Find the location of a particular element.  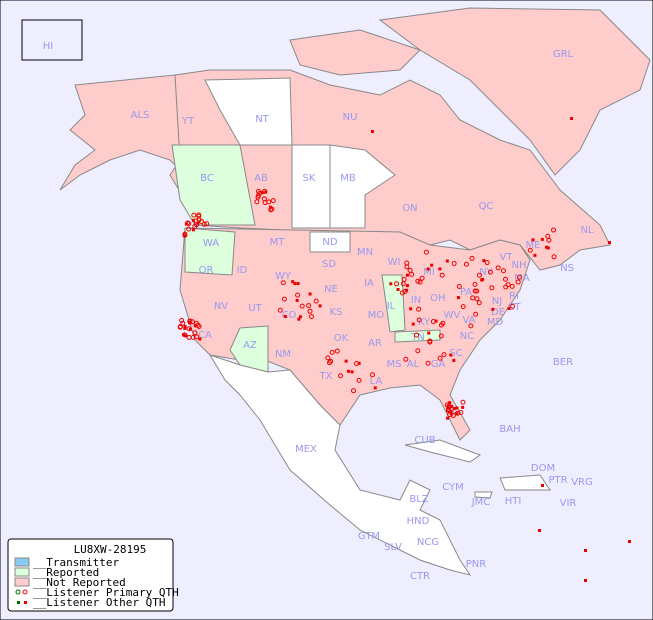

region-label-wy: WY is located at coordinates (283, 276).